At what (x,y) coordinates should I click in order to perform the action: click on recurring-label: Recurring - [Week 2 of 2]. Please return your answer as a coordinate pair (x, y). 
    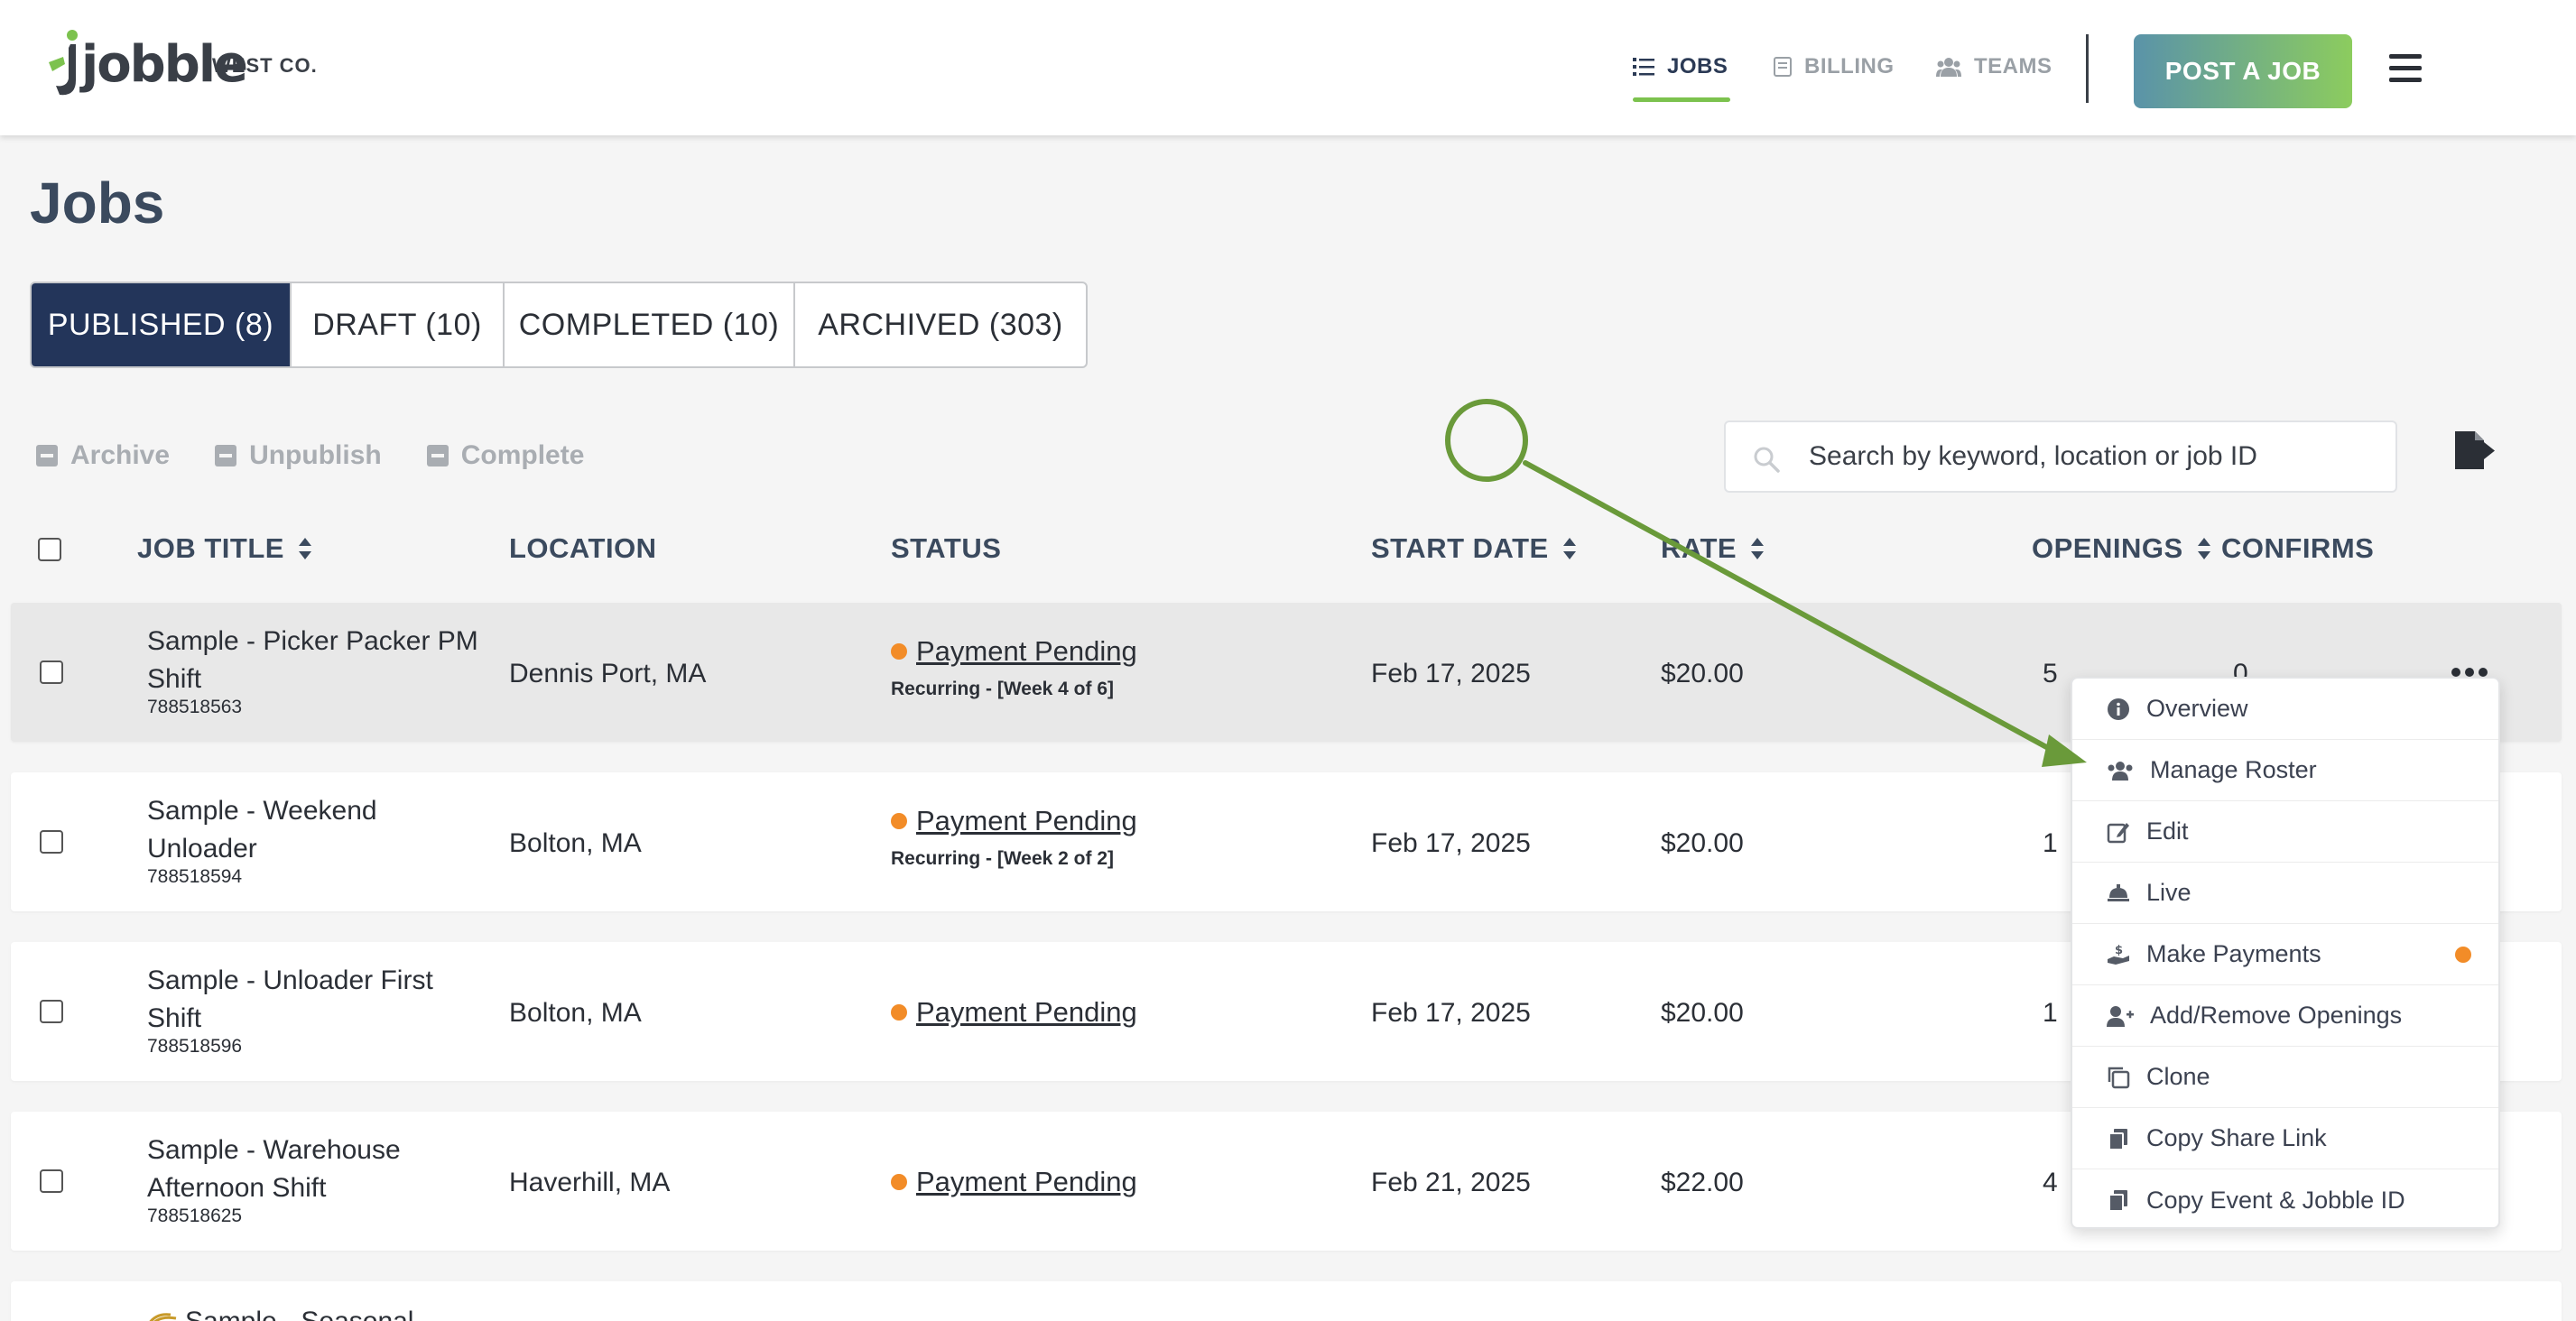
    Looking at the image, I should click on (1002, 859).